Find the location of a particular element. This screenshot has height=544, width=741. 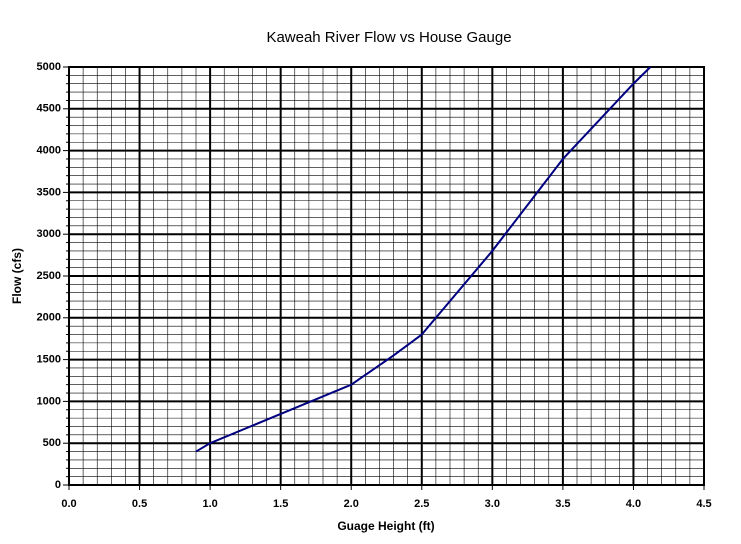

x-tick-label: 3.0 is located at coordinates (492, 504).